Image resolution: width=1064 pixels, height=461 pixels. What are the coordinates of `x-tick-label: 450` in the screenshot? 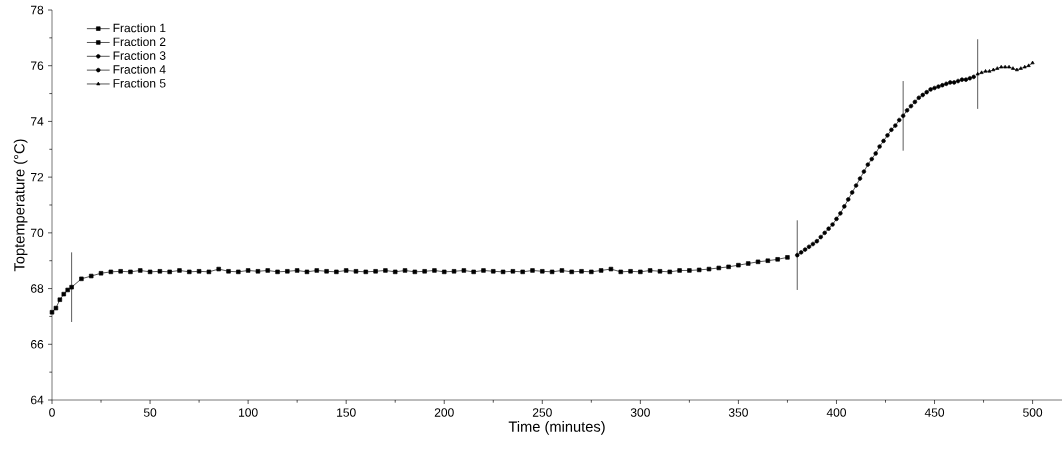 It's located at (934, 412).